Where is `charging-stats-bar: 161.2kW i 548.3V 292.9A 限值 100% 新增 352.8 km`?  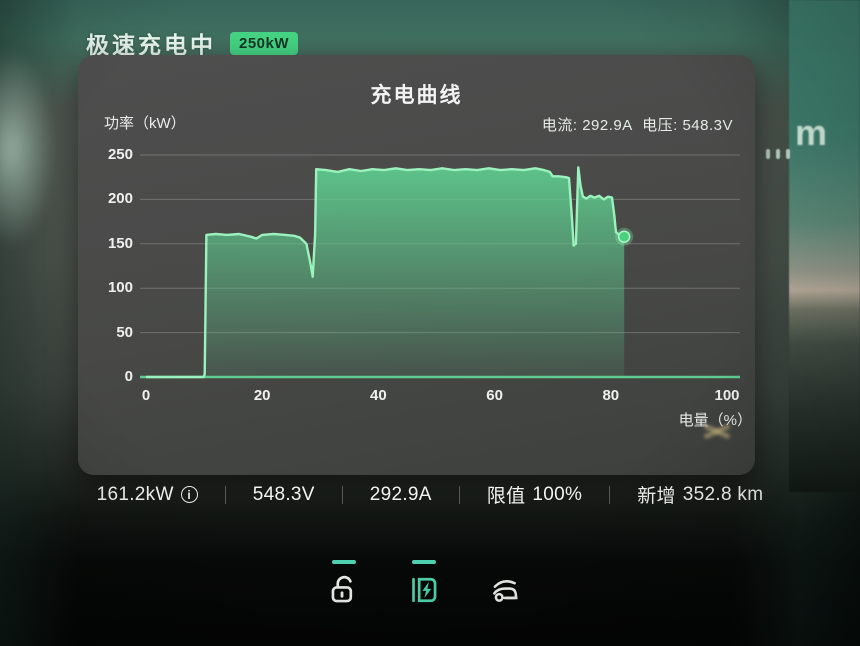
charging-stats-bar: 161.2kW i 548.3V 292.9A 限值 100% 新增 352.8 km is located at coordinates (430, 494).